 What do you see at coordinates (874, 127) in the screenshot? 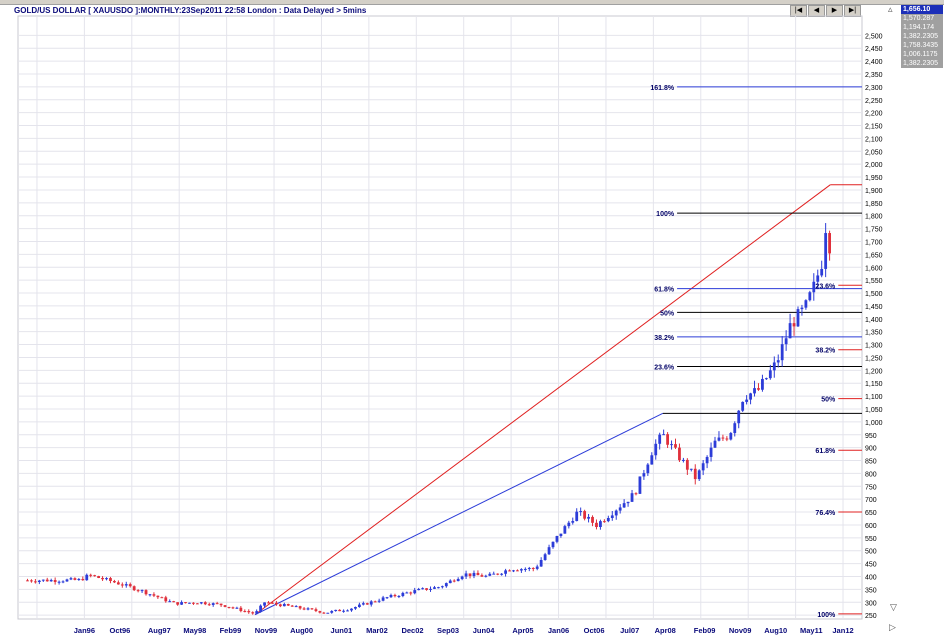
I see `y-tick-label: 2,150` at bounding box center [874, 127].